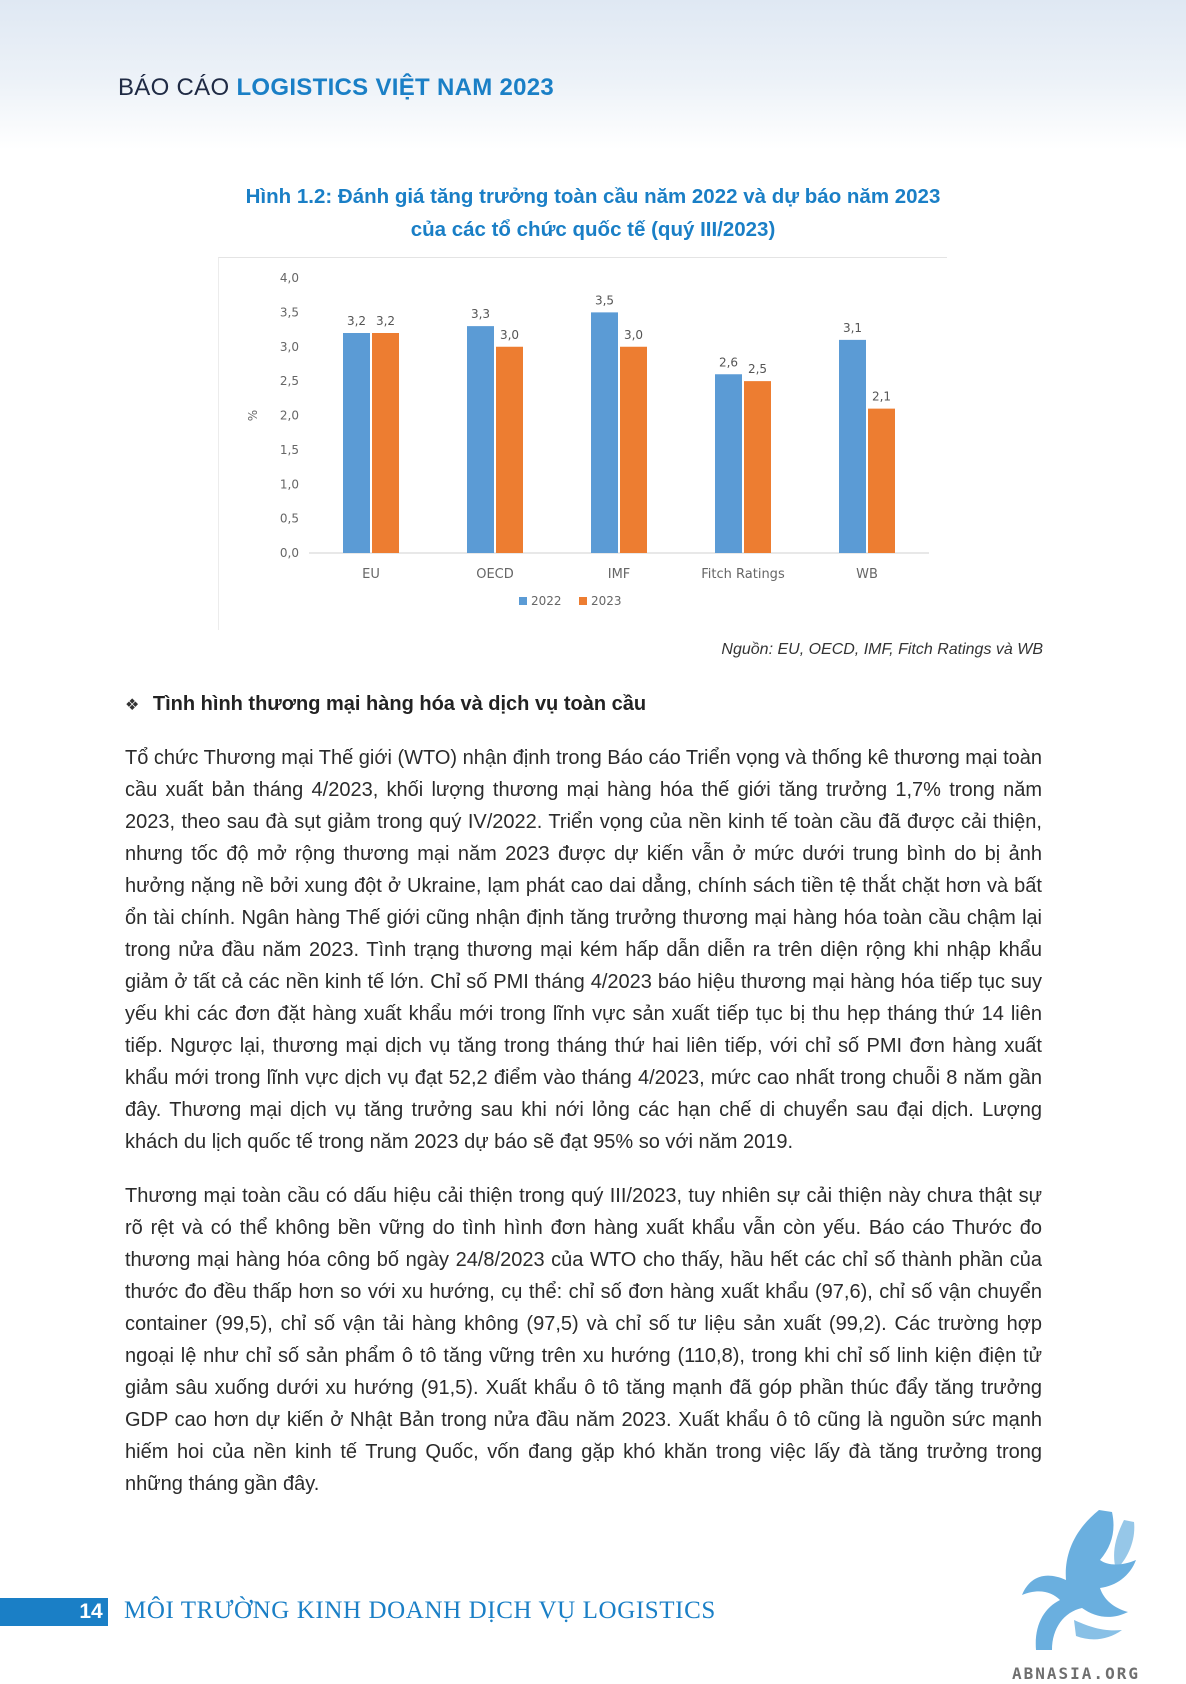 This screenshot has height=1684, width=1186. What do you see at coordinates (420, 1610) in the screenshot?
I see `footer-title: MÔI TRƯỜNG KINH DOANH DỊCH VỤ LOGISTICS` at bounding box center [420, 1610].